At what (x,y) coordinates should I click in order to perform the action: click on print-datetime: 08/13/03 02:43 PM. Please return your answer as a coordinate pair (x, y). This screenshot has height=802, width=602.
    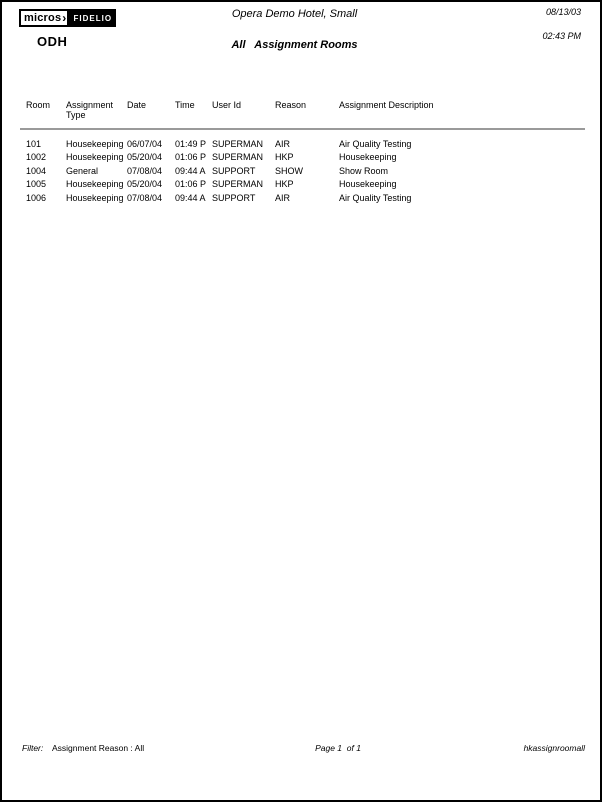
    Looking at the image, I should click on (561, 24).